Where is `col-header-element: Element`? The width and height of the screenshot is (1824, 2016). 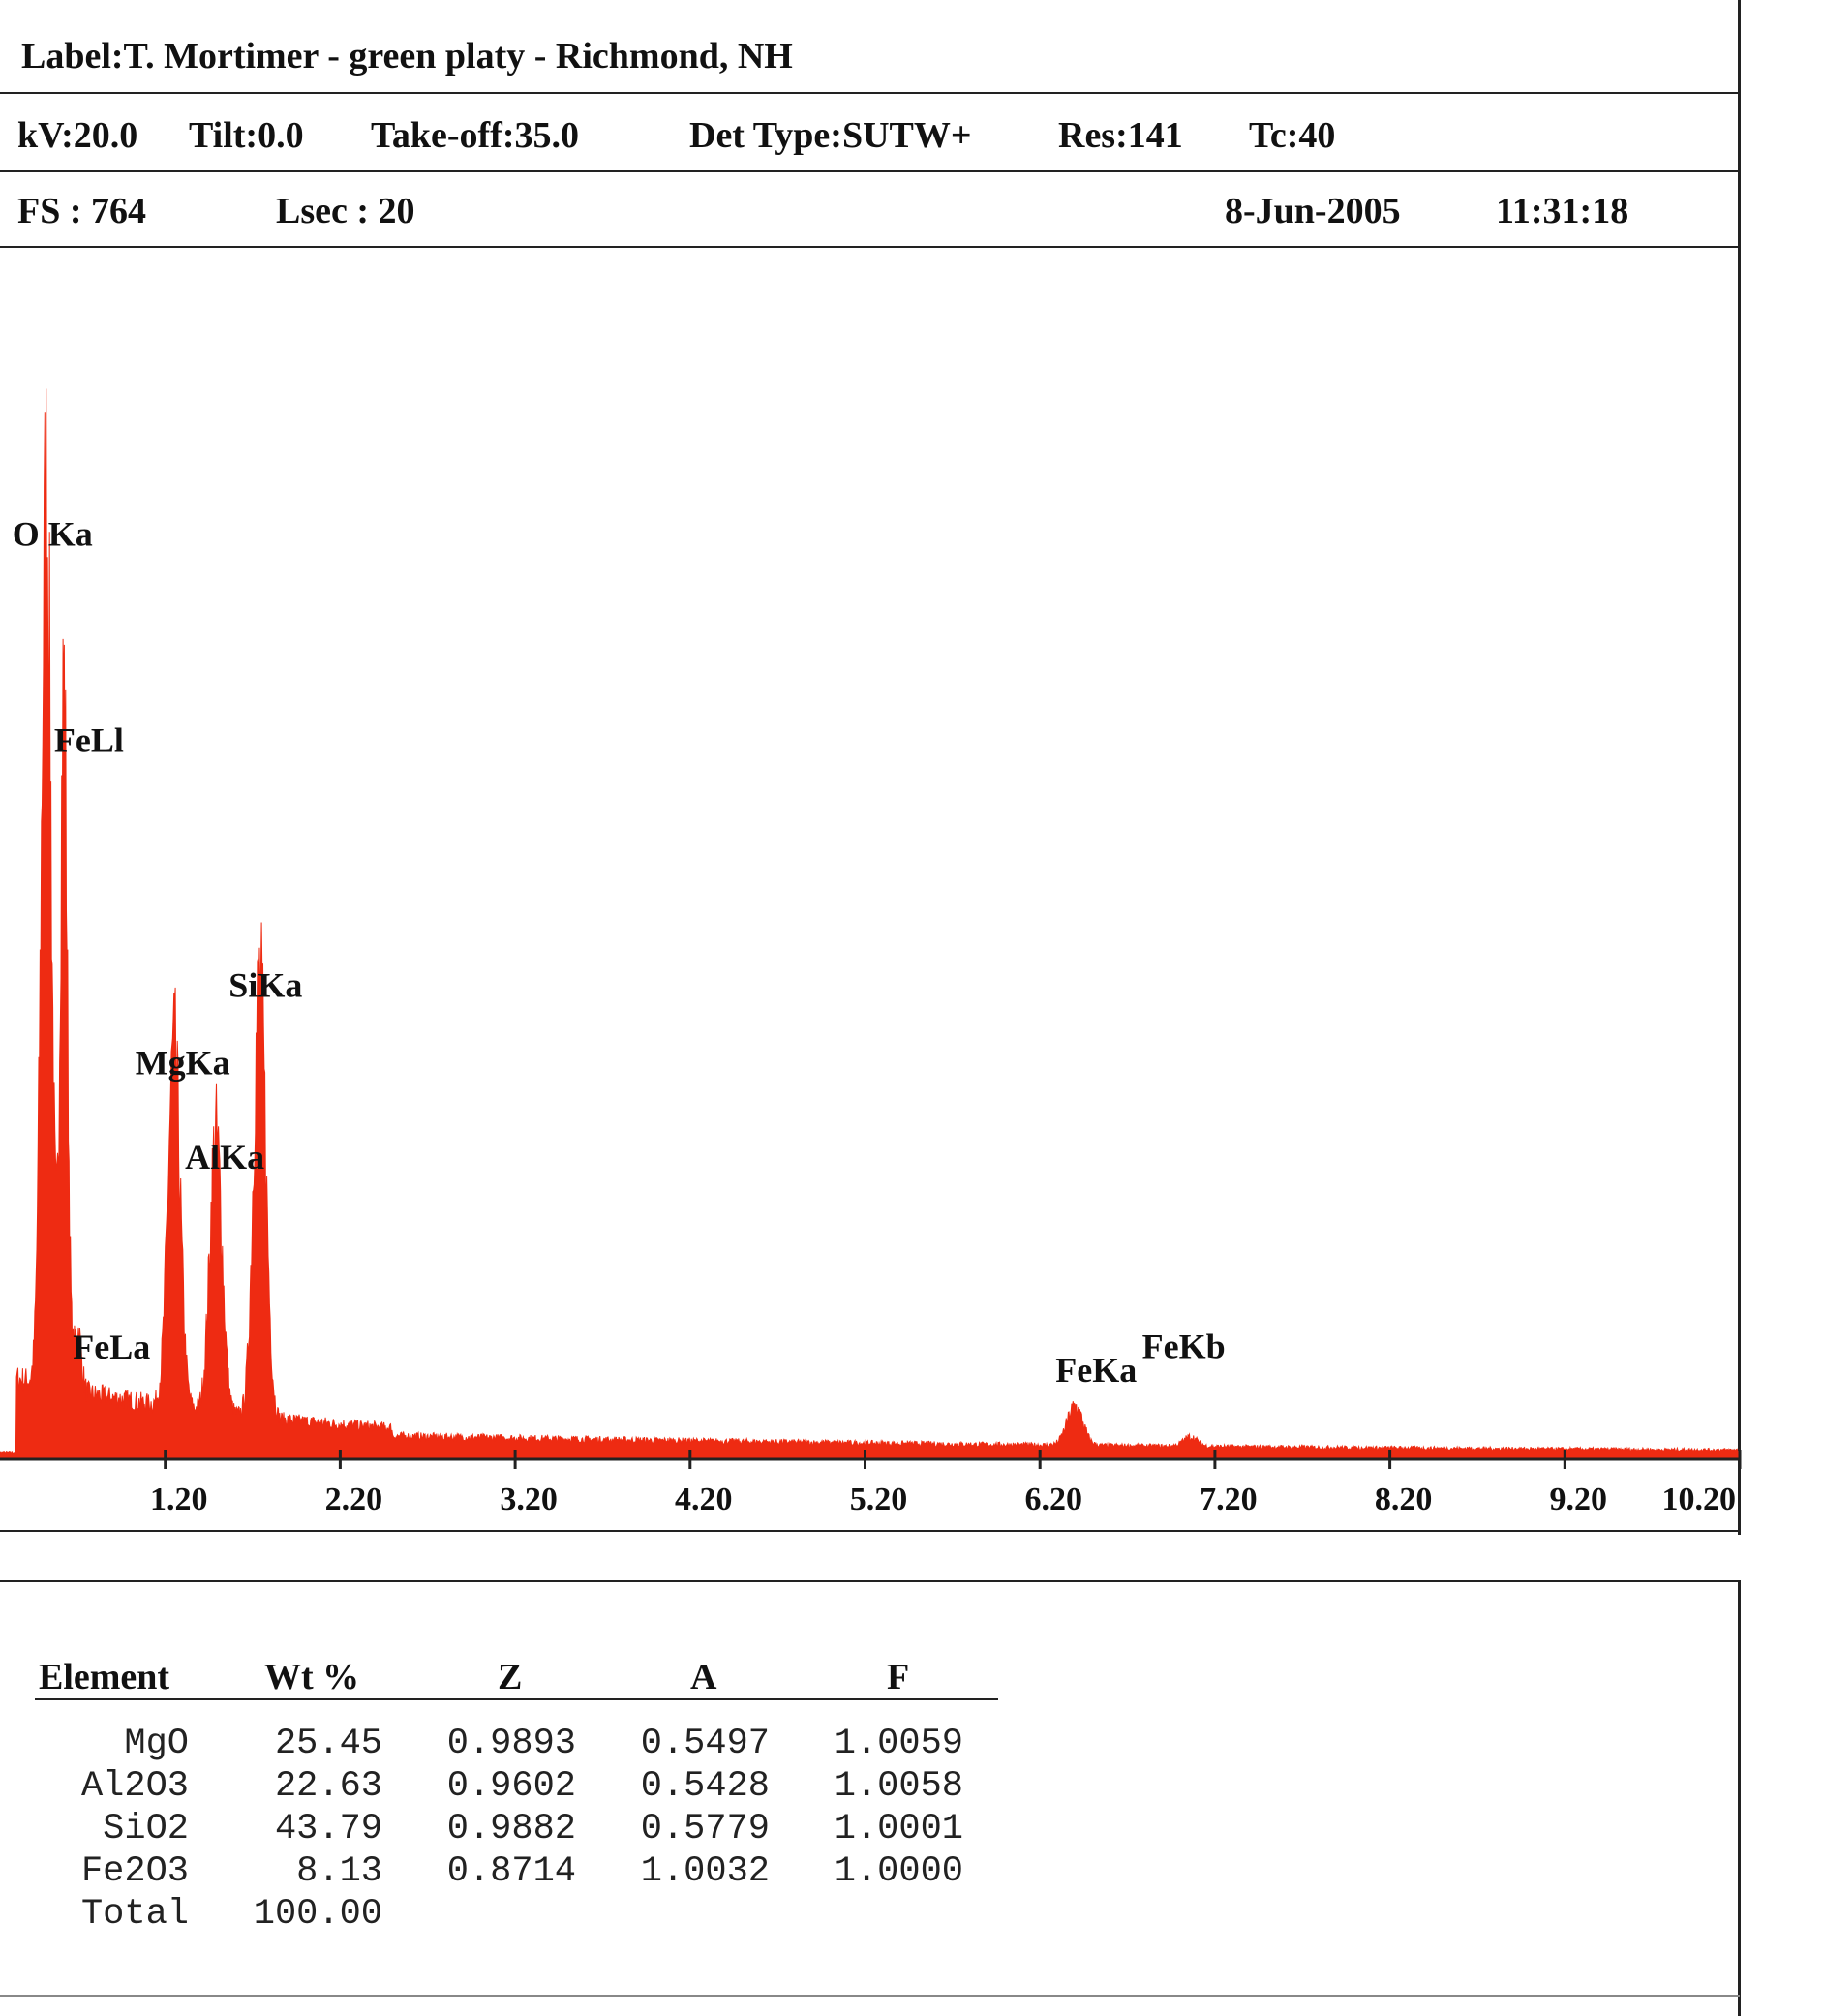 col-header-element: Element is located at coordinates (104, 1677).